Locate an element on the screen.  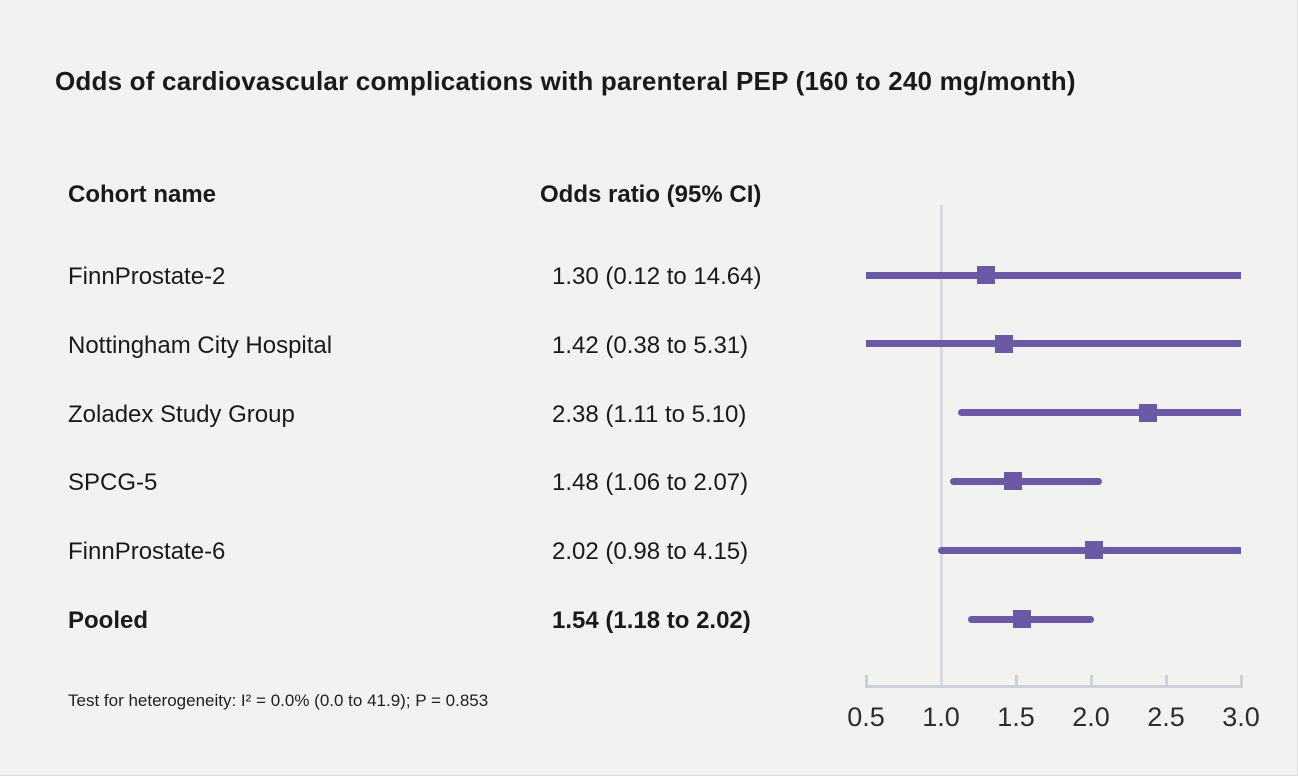
odds-ratio-value: 1.42 (0.38 to 5.31) is located at coordinates (650, 345).